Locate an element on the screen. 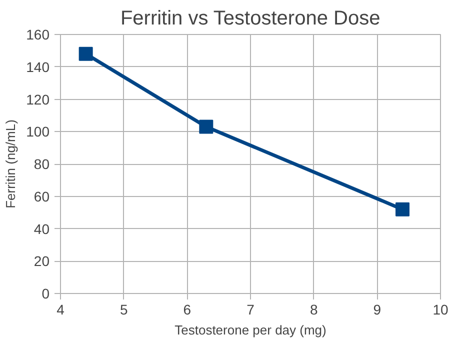  y-tick-label: 60 is located at coordinates (42, 196).